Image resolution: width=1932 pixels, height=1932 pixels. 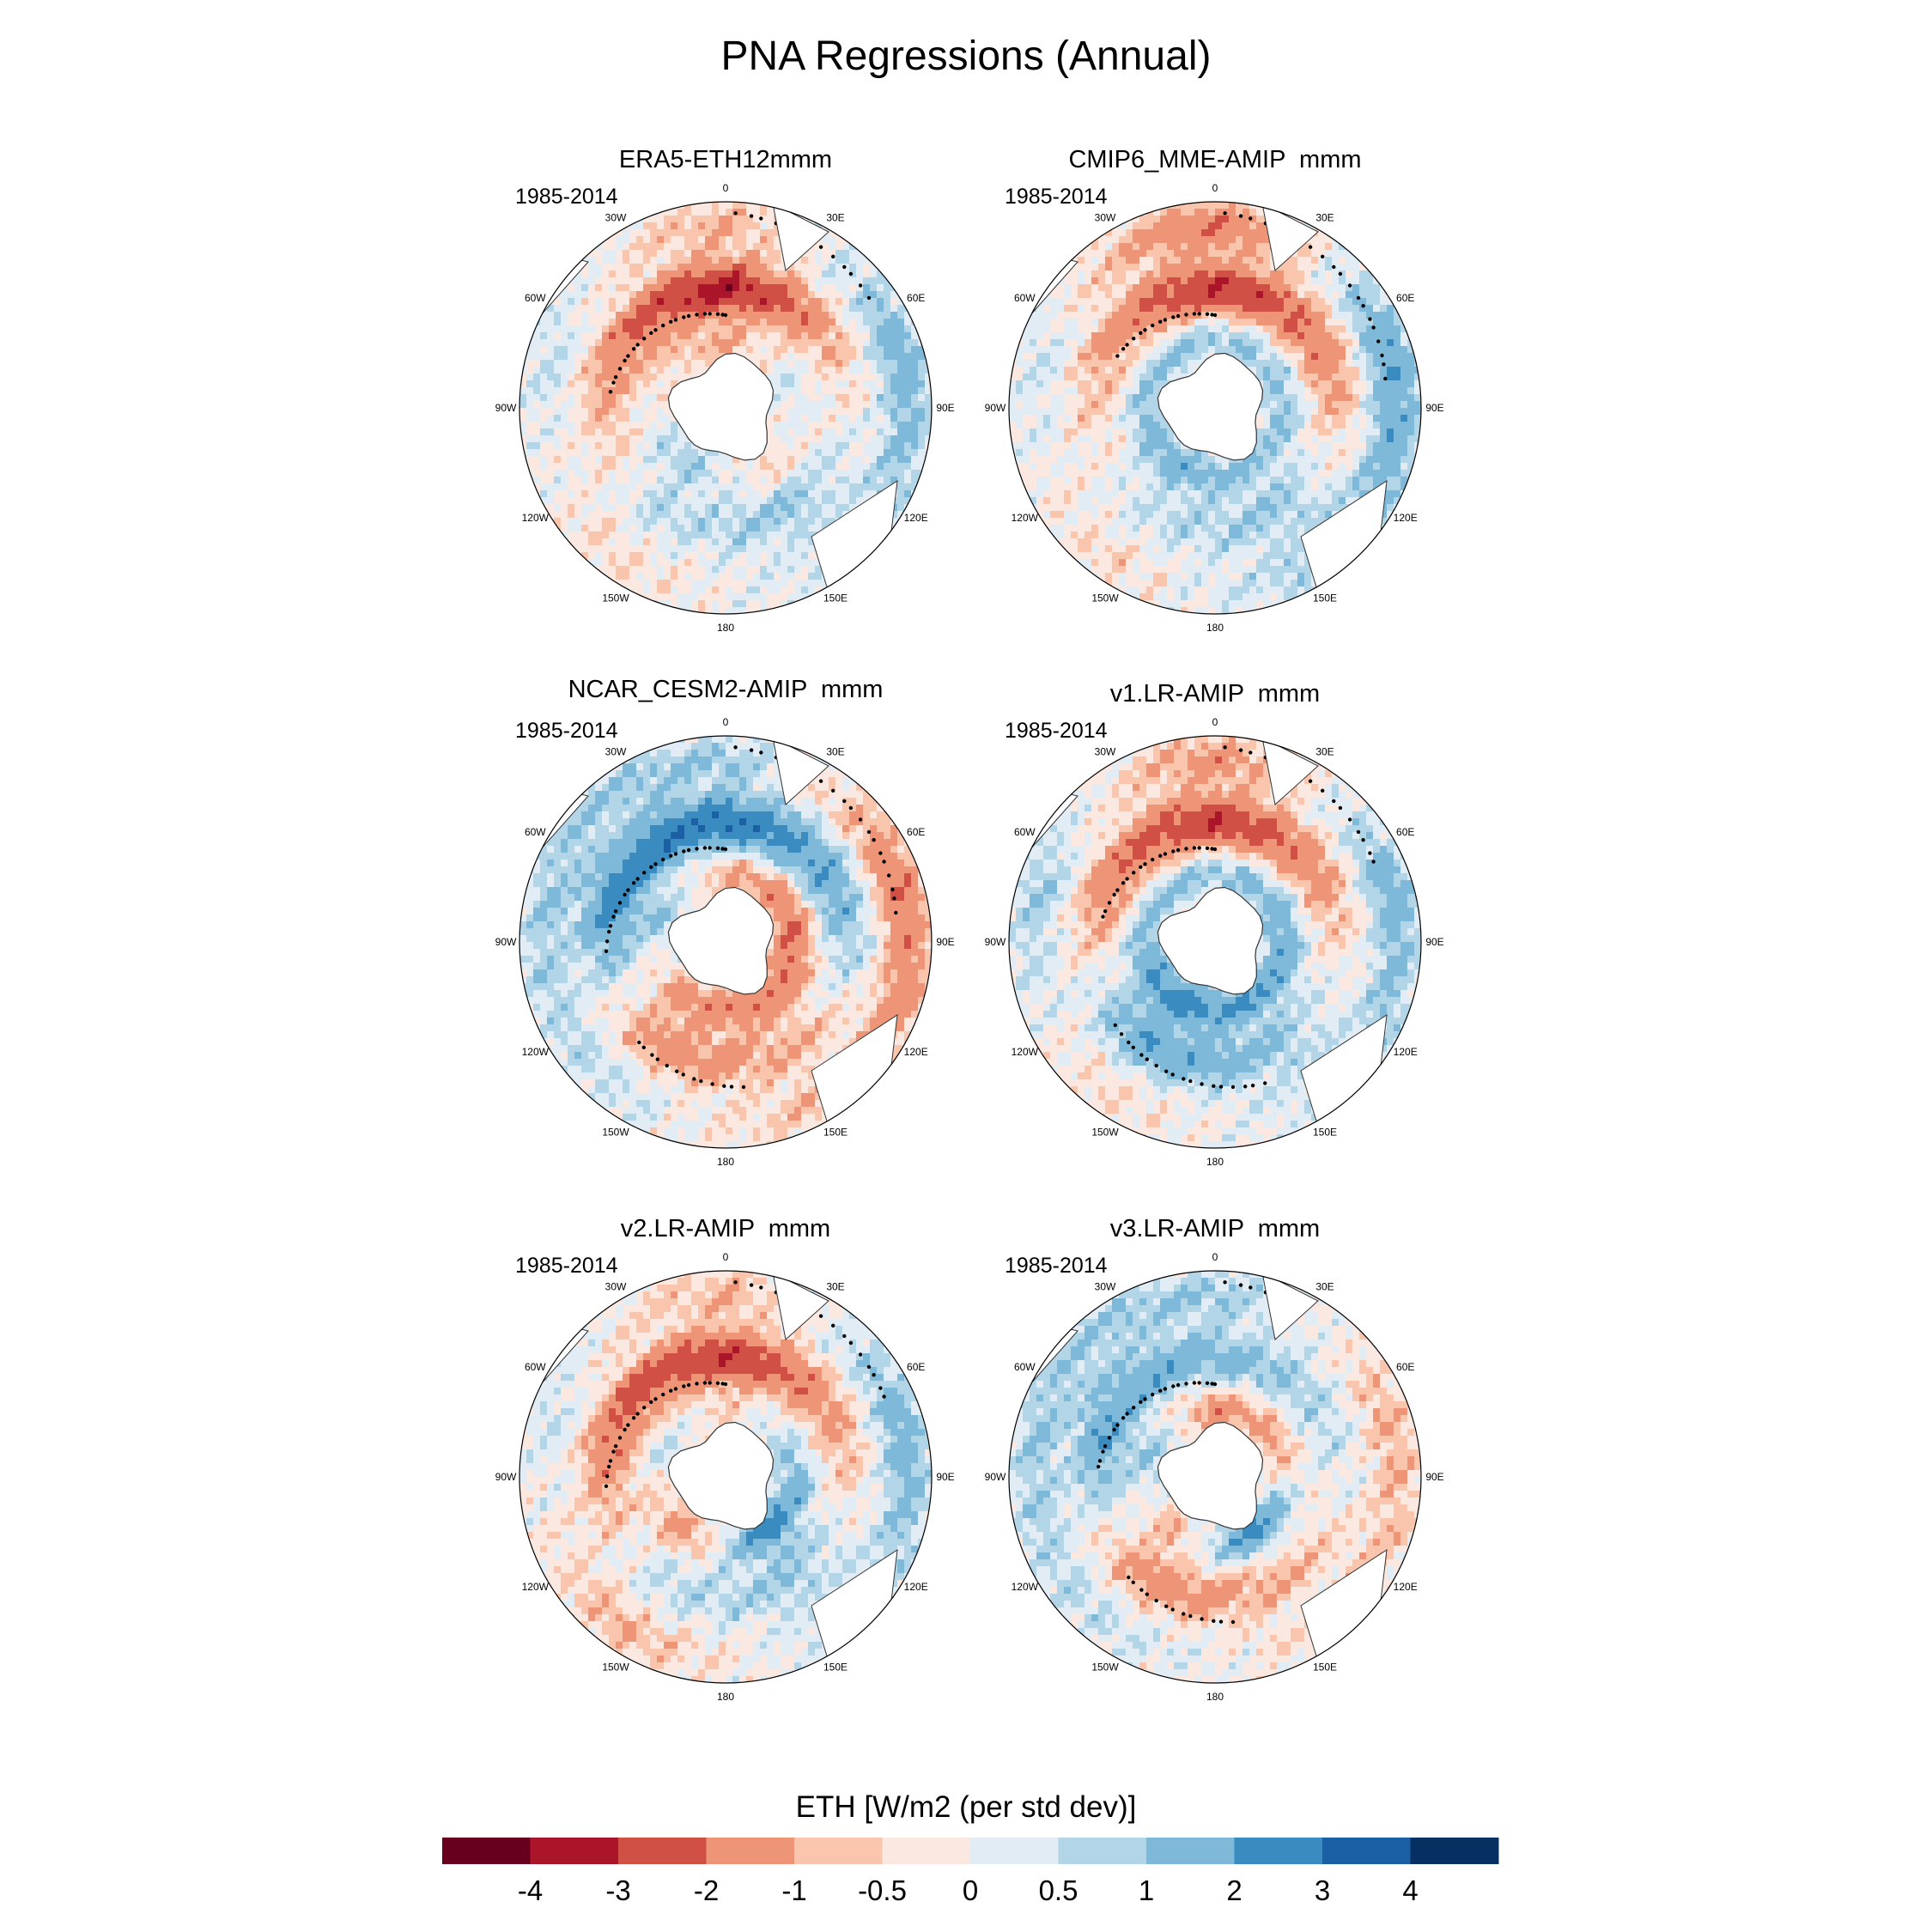 I want to click on stipple-dot, so click(x=833, y=256).